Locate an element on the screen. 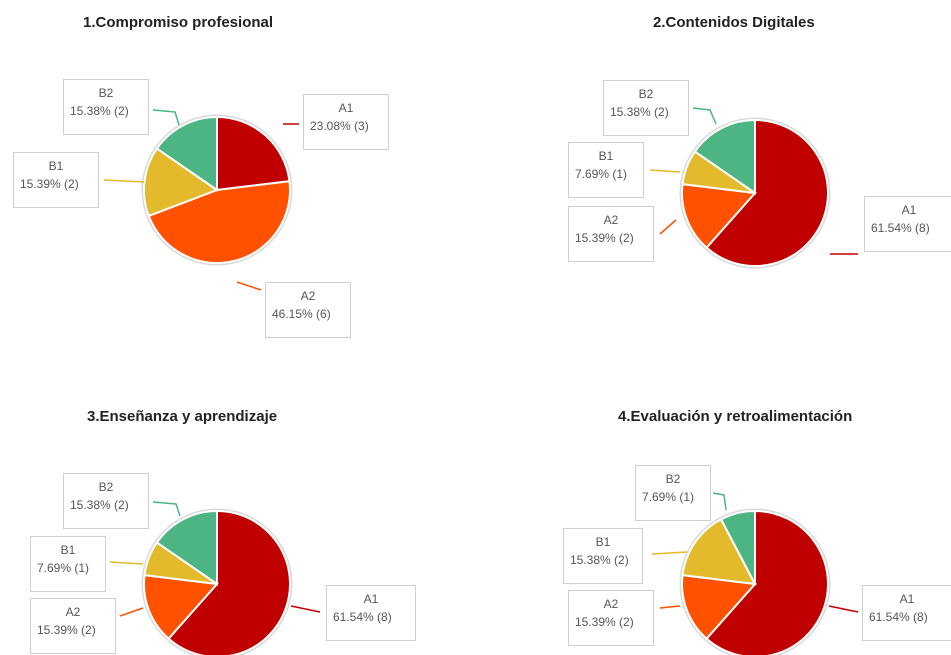 This screenshot has width=951, height=655. data-label-a2: A2 46.15% (6) is located at coordinates (308, 310).